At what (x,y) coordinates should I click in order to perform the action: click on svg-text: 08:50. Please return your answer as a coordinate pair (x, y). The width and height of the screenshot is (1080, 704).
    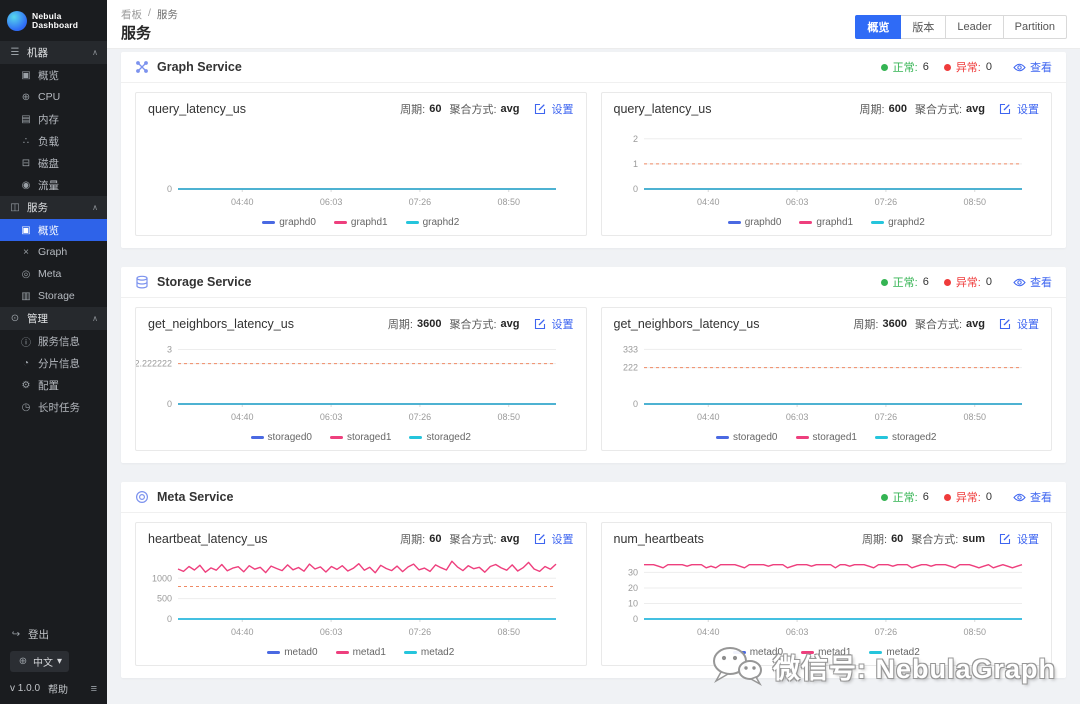
    Looking at the image, I should click on (508, 202).